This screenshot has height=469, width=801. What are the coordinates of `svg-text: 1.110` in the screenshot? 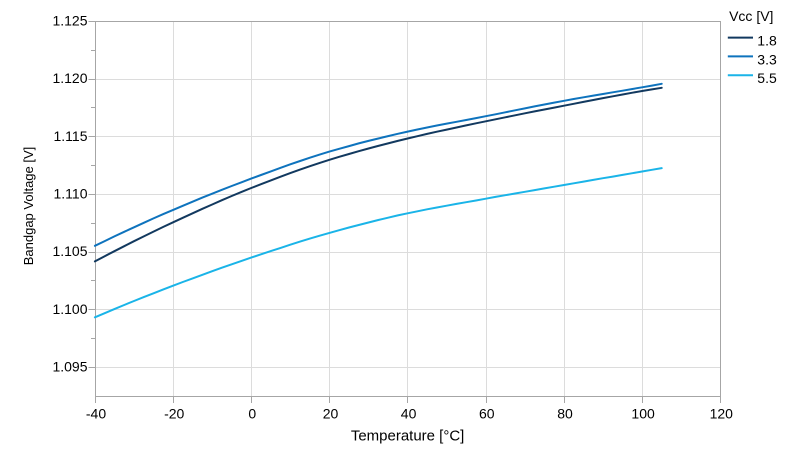 It's located at (71, 194).